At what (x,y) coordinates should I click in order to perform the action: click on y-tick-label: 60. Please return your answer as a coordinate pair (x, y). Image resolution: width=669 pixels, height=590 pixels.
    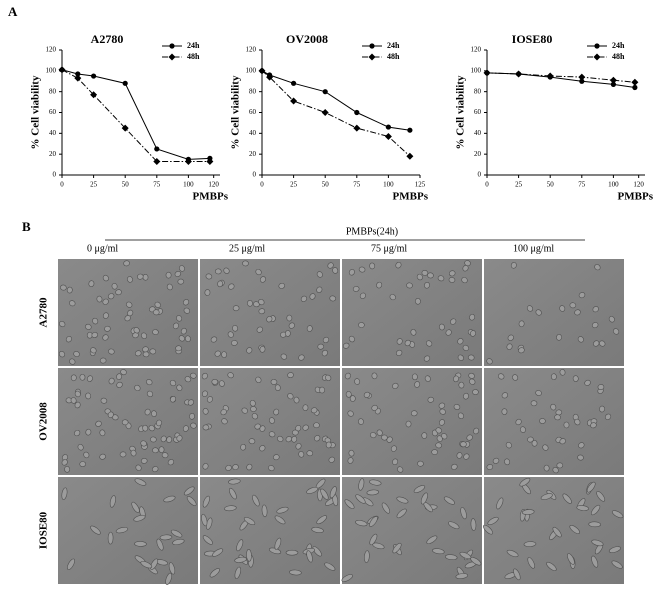
    Looking at the image, I should click on (53, 112).